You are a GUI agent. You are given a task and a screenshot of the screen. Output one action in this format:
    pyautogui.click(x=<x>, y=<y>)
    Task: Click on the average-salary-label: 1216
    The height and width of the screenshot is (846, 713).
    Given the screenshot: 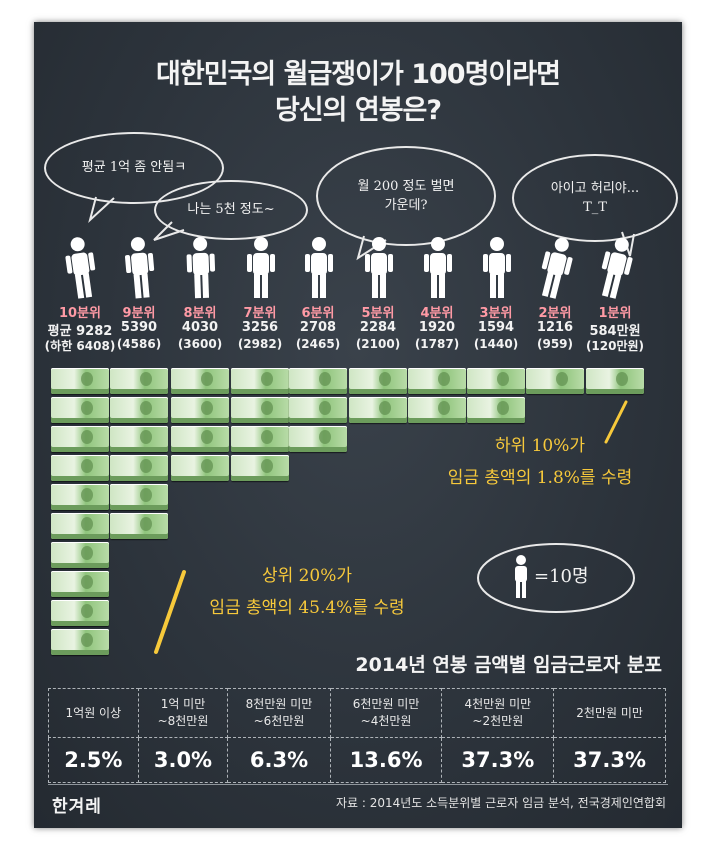 What is the action you would take?
    pyautogui.click(x=555, y=327)
    